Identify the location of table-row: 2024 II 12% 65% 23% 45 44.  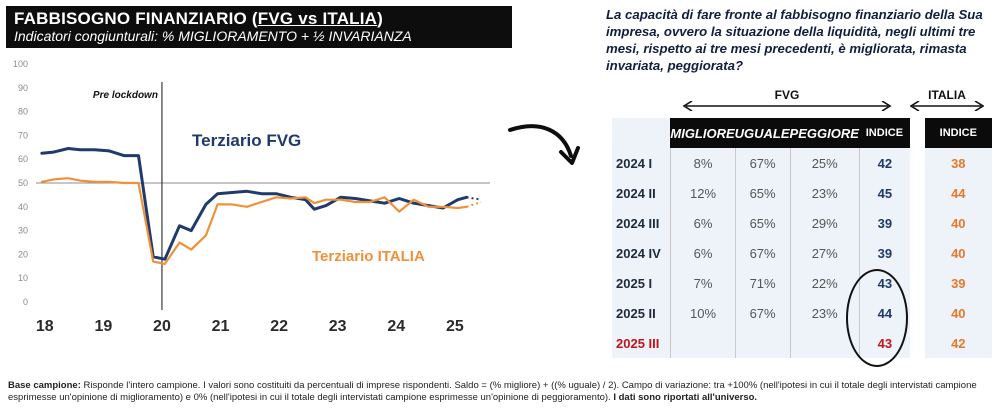
(802, 193).